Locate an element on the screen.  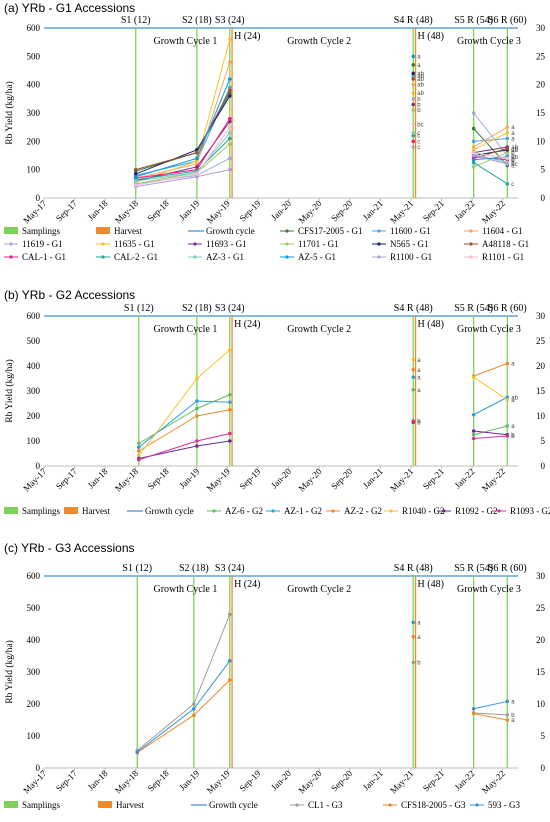
legend-item: Harvest is located at coordinates (119, 231).